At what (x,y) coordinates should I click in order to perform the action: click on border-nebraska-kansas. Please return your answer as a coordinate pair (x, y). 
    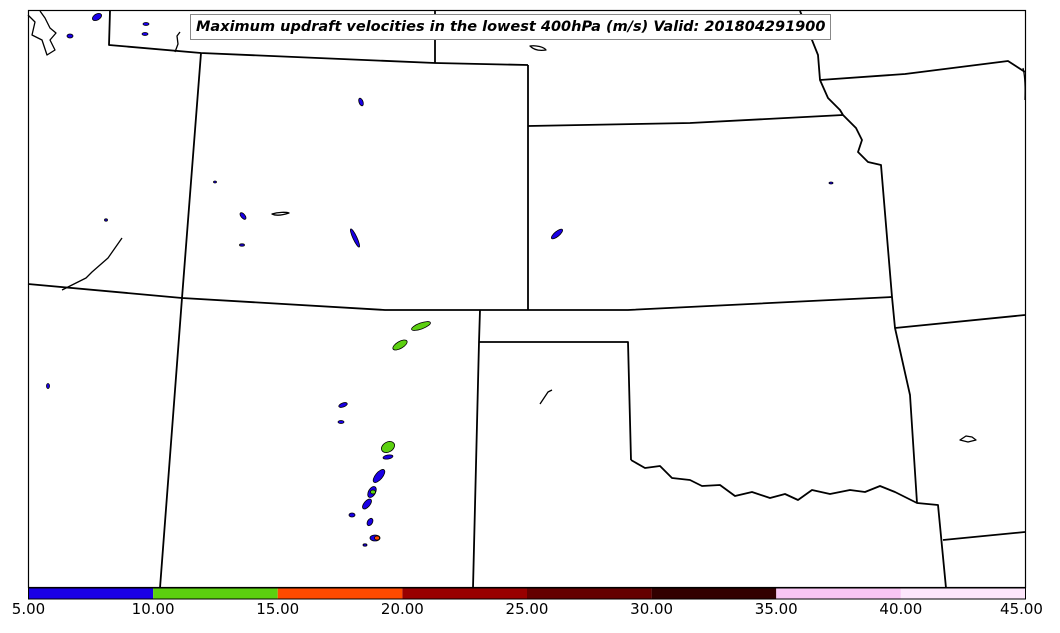
    Looking at the image, I should click on (685, 120).